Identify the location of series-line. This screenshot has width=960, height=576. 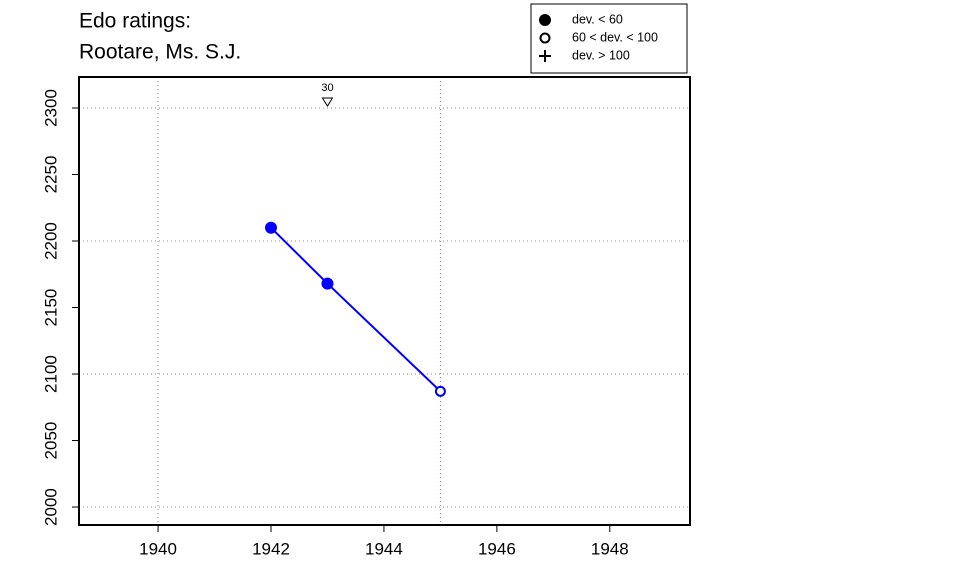
(356, 309).